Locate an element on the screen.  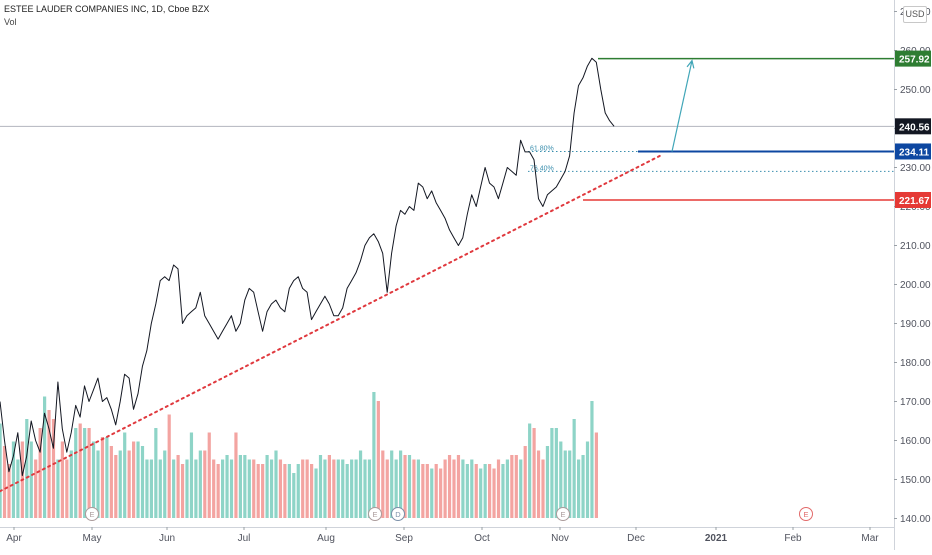
x-tick-label: 2021 is located at coordinates (716, 538).